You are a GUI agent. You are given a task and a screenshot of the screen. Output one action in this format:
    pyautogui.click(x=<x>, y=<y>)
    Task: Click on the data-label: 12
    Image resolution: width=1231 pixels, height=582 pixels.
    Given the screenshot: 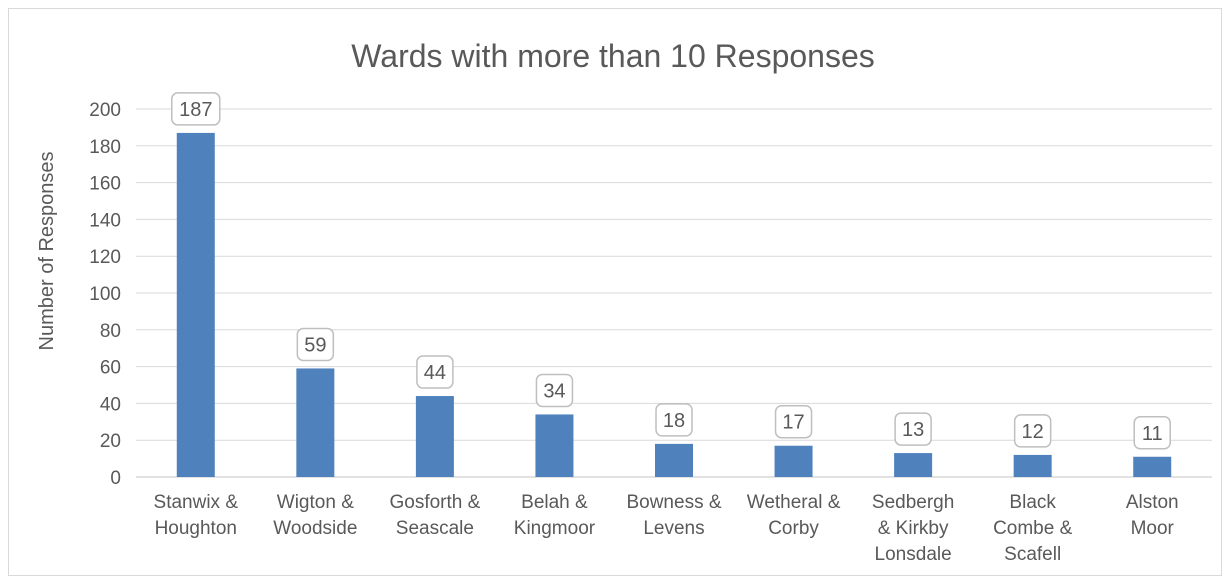 What is the action you would take?
    pyautogui.click(x=1033, y=432)
    